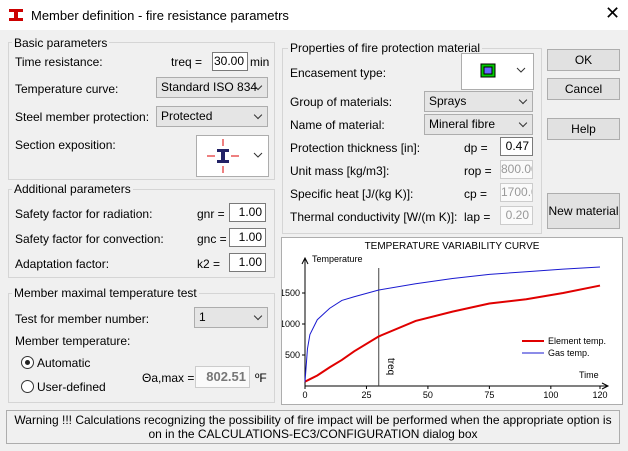  I want to click on x-axis-label: Time, so click(589, 375).